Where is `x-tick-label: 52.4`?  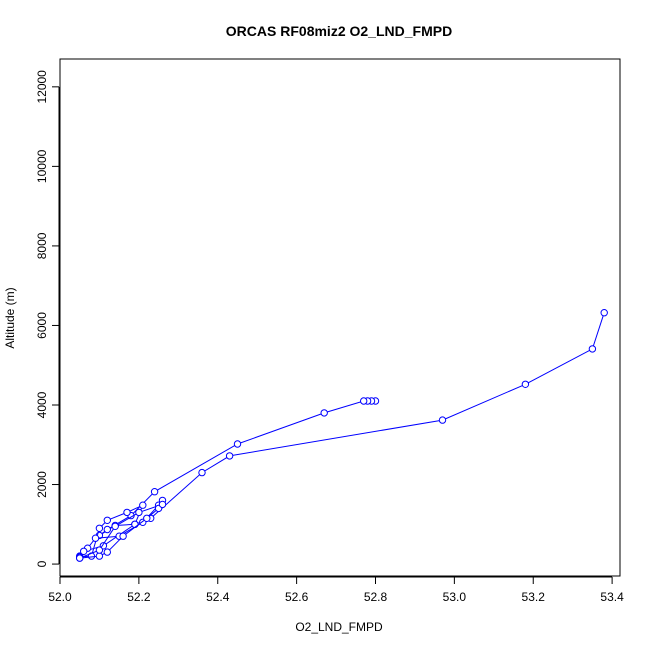 x-tick-label: 52.4 is located at coordinates (218, 597).